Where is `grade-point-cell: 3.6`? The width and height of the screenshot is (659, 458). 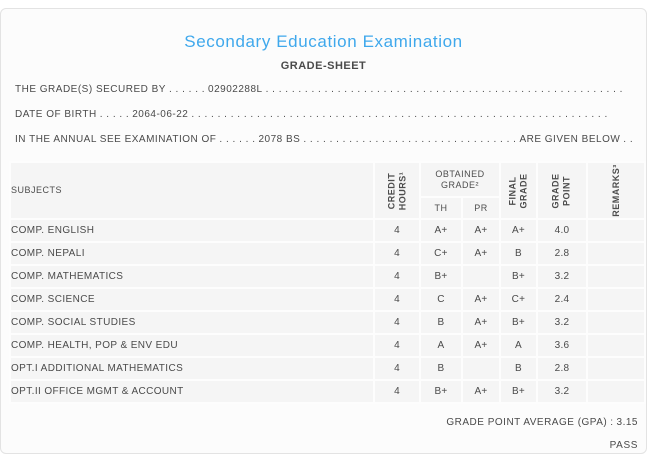 grade-point-cell: 3.6 is located at coordinates (562, 345).